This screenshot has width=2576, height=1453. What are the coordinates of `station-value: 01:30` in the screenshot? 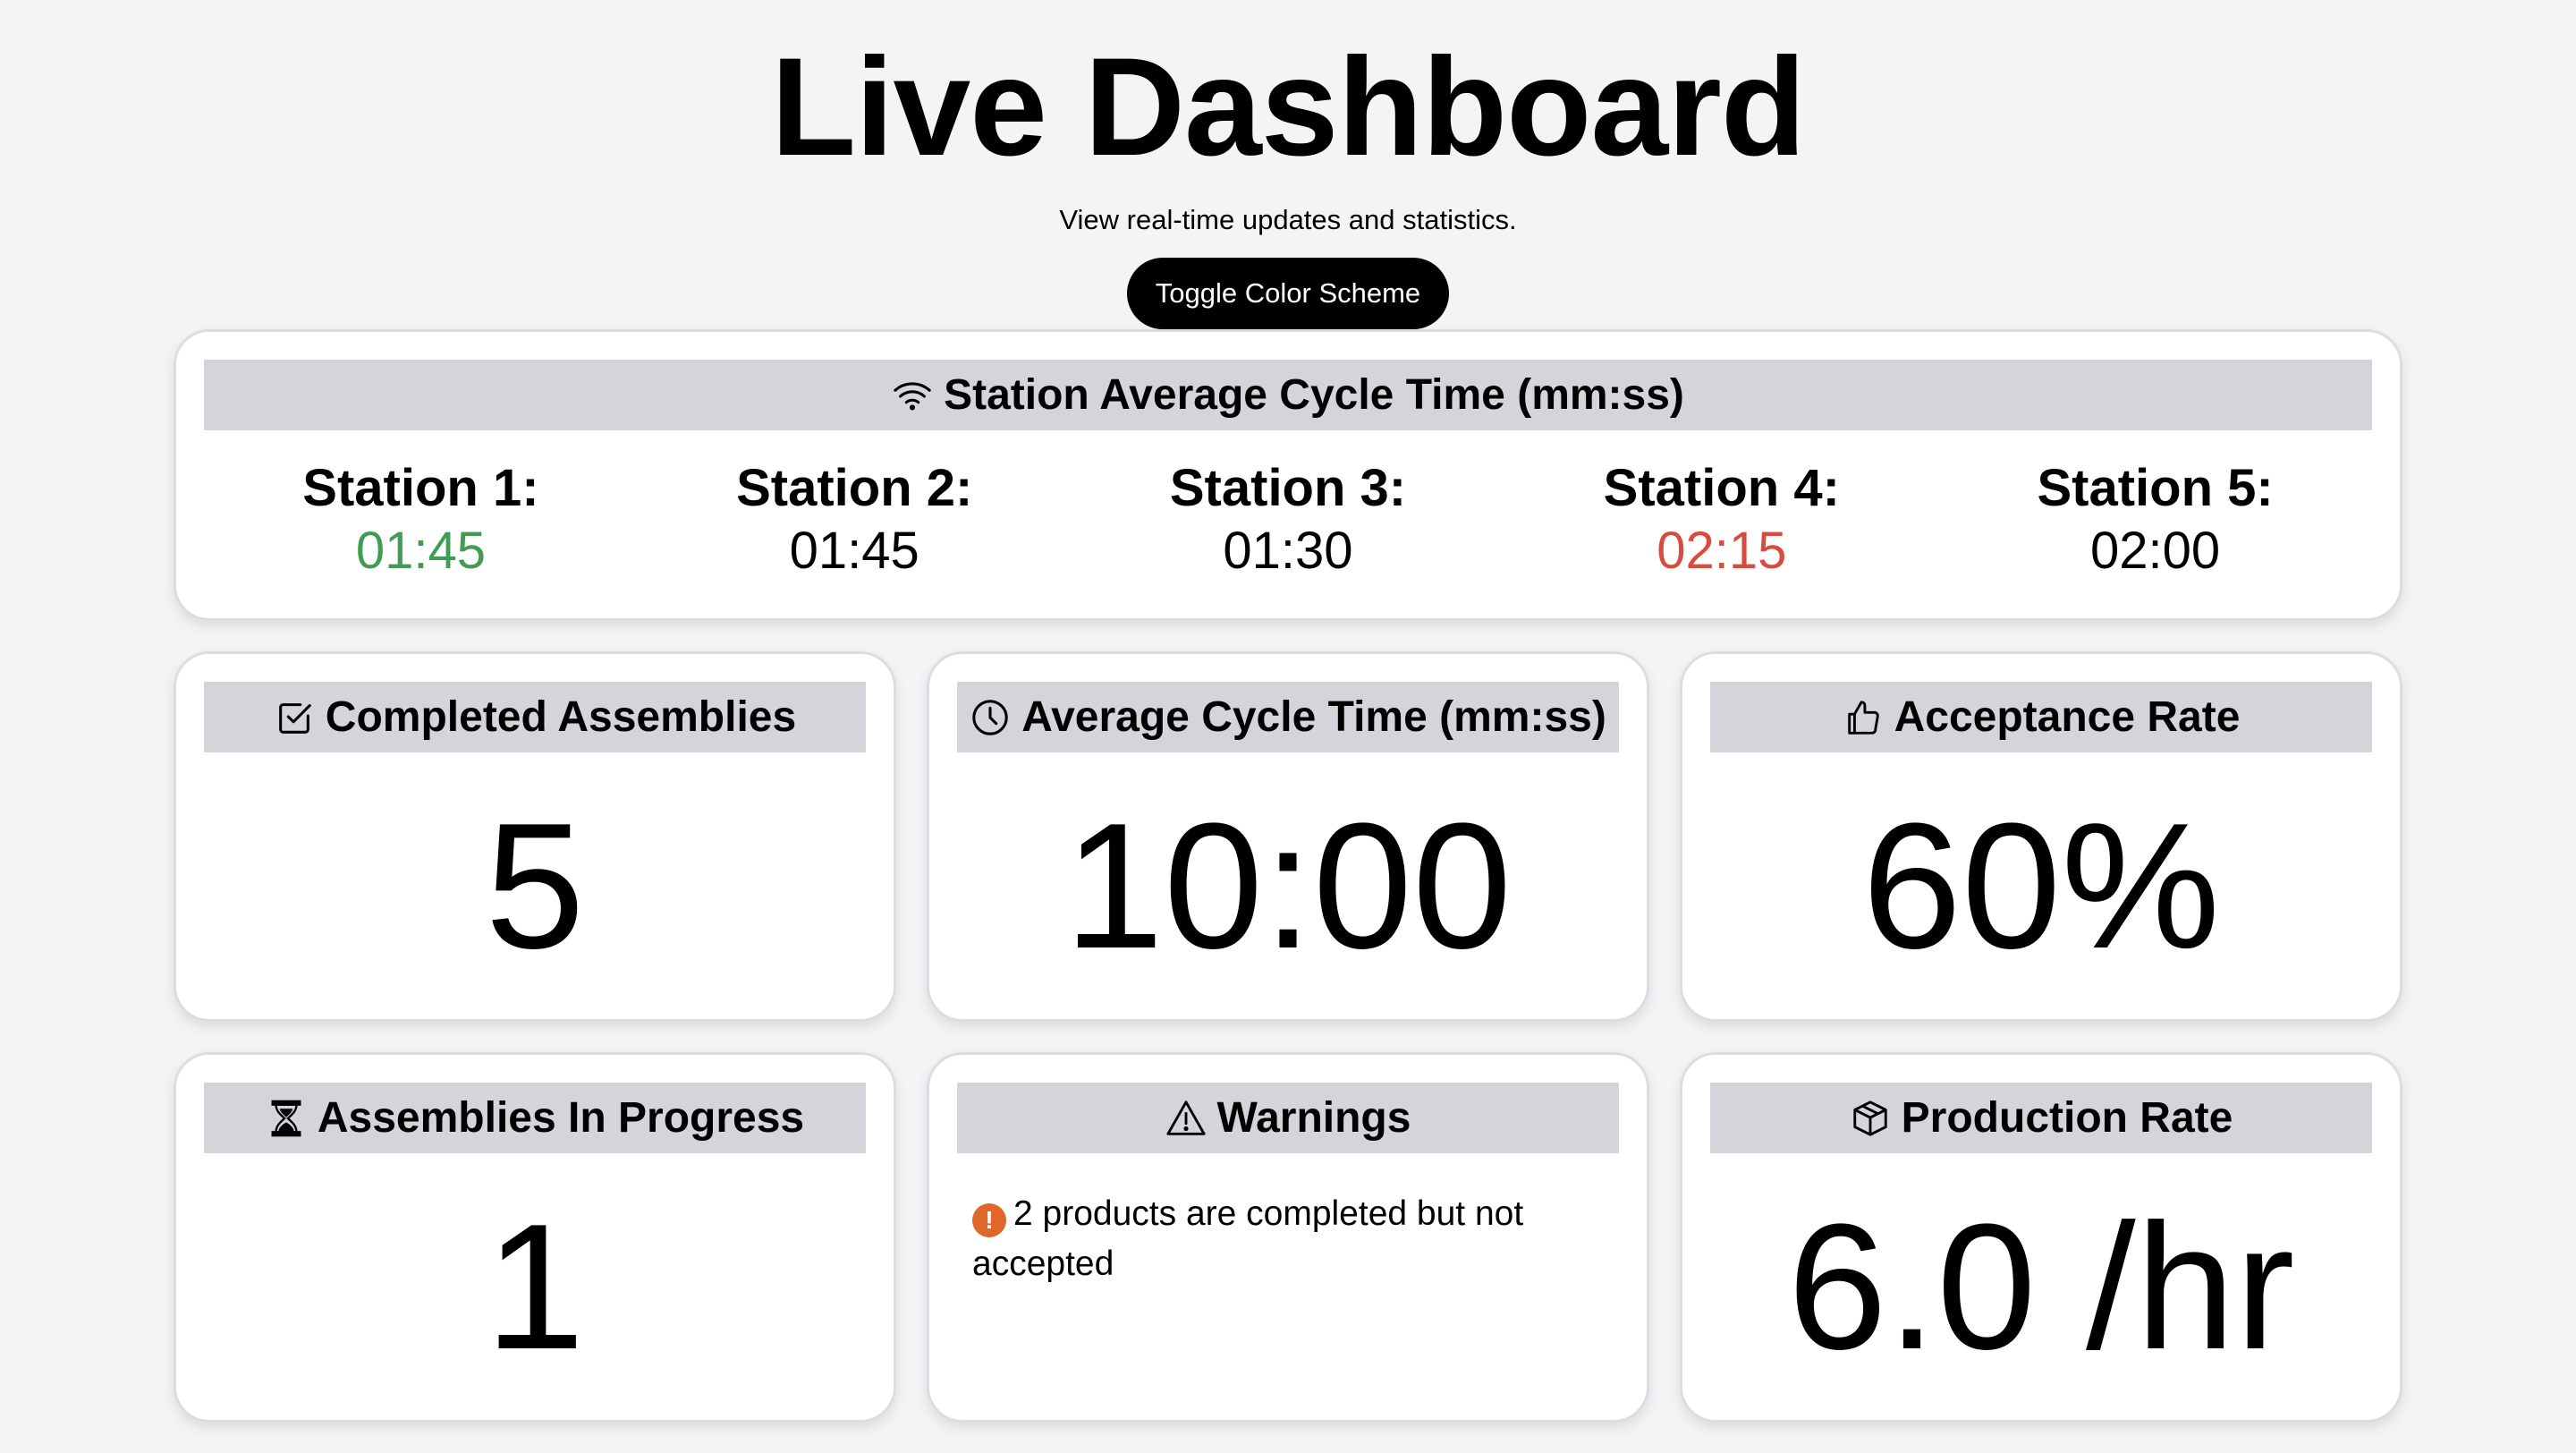 It's located at (1288, 551).